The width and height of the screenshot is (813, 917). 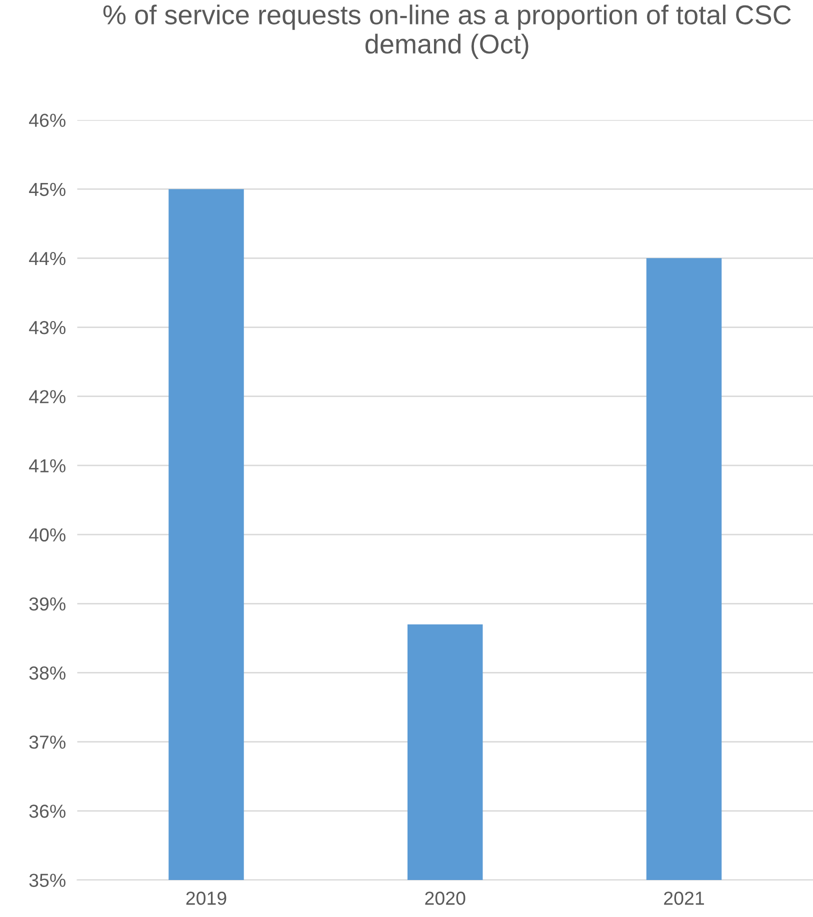 What do you see at coordinates (47, 673) in the screenshot?
I see `y-tick-label: 38%` at bounding box center [47, 673].